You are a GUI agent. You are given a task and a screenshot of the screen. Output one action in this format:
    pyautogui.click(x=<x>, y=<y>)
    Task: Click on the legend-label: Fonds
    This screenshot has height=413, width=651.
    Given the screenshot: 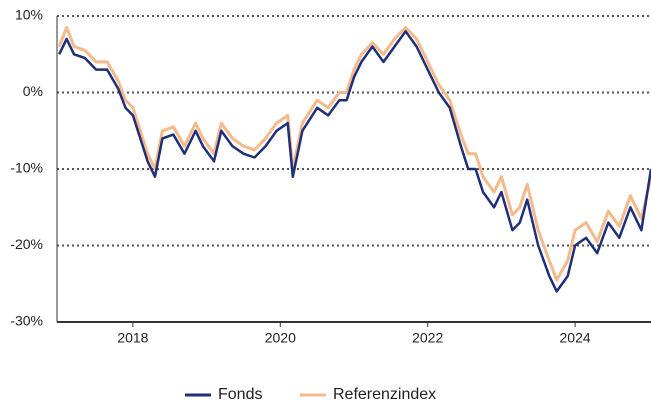 What is the action you would take?
    pyautogui.click(x=240, y=394)
    